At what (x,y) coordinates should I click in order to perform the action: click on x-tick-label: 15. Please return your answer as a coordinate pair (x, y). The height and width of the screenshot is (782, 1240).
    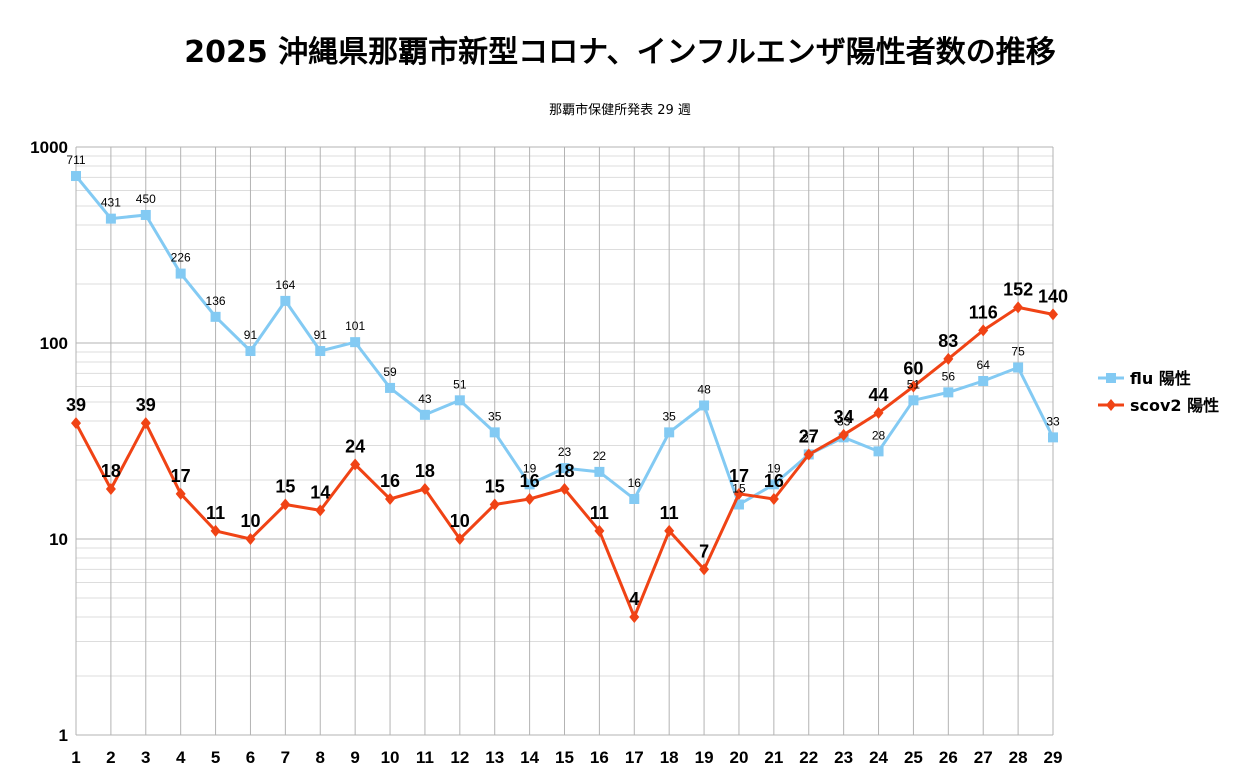
    Looking at the image, I should click on (564, 757).